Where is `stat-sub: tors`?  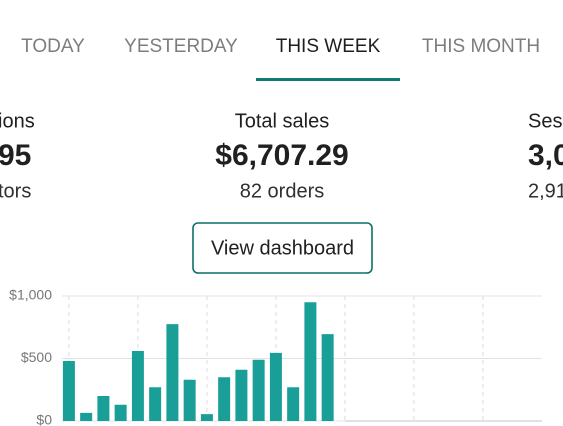
stat-sub: tors is located at coordinates (15, 191).